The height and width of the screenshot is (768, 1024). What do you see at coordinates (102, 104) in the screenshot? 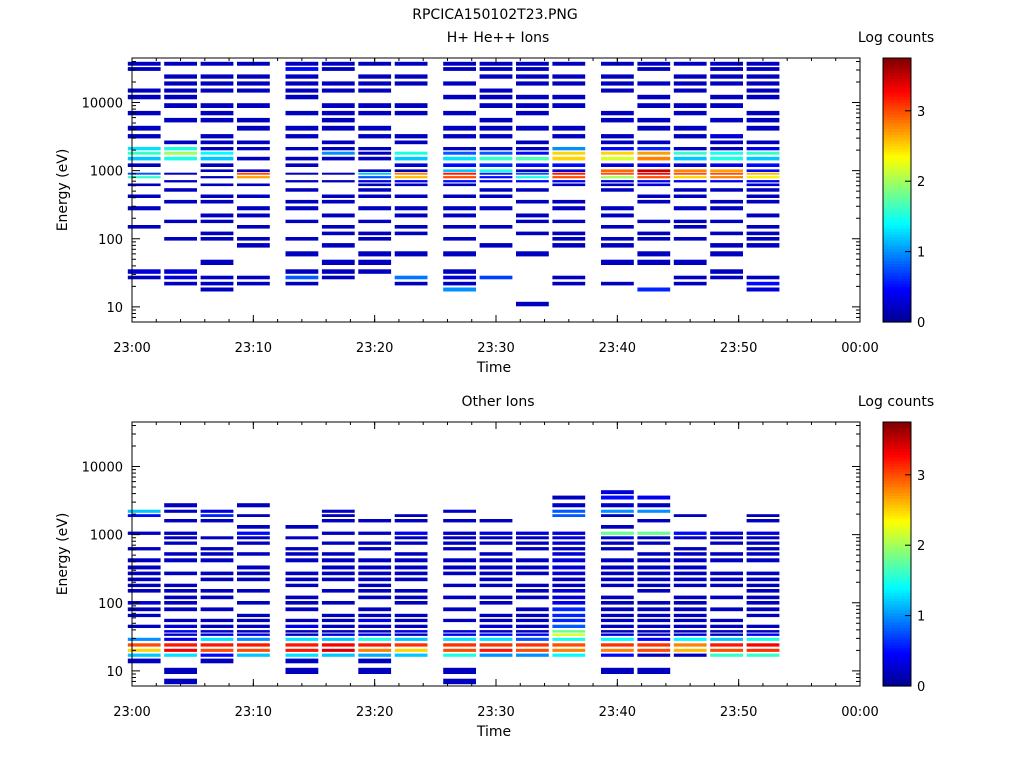
I see `y-tick-label: 10000` at bounding box center [102, 104].